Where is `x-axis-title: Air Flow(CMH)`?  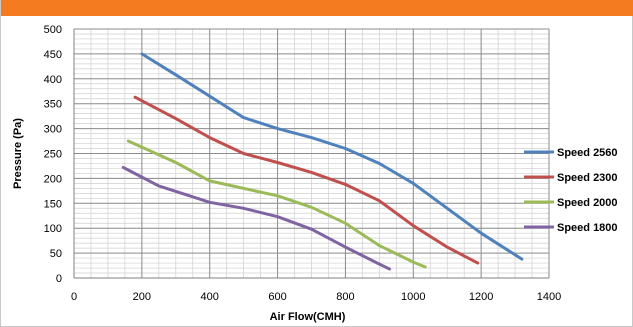 x-axis-title: Air Flow(CMH) is located at coordinates (308, 317).